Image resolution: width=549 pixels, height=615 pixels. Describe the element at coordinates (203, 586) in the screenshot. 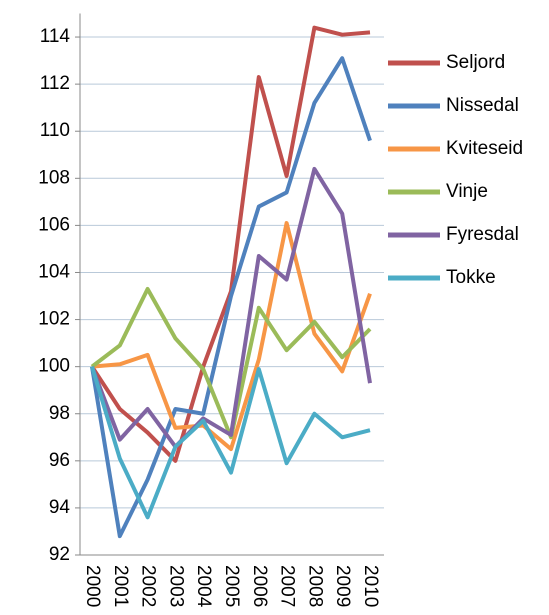

I see `x-tick-label: 2004` at that location.